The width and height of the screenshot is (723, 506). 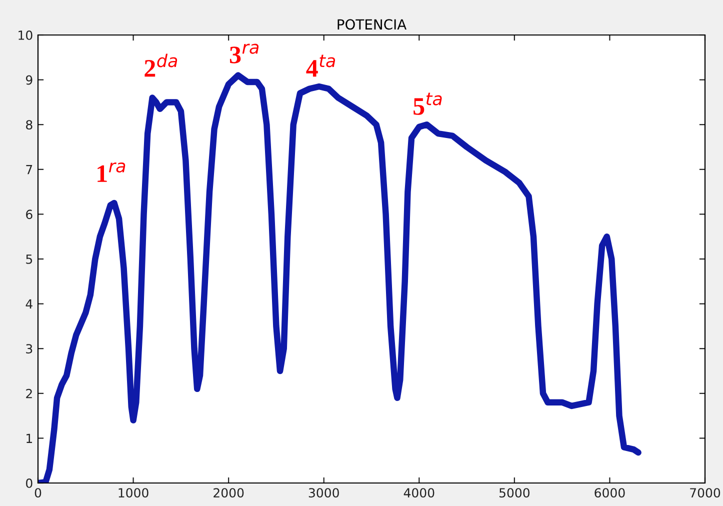 What do you see at coordinates (29, 169) in the screenshot?
I see `y-tick-label: 7` at bounding box center [29, 169].